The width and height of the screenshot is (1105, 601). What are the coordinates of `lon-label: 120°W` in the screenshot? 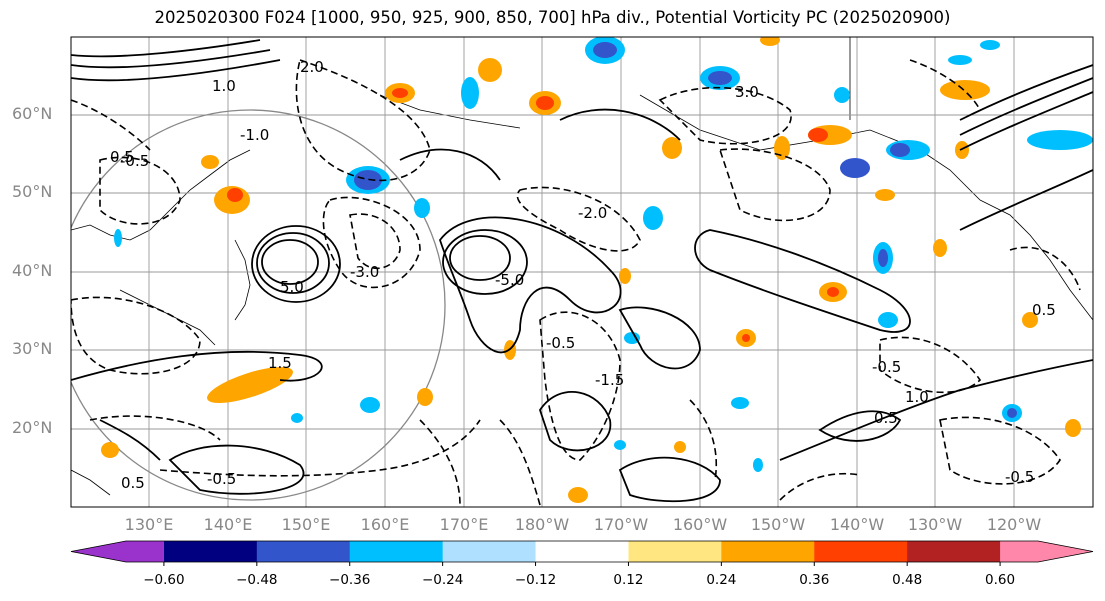 It's located at (1014, 524).